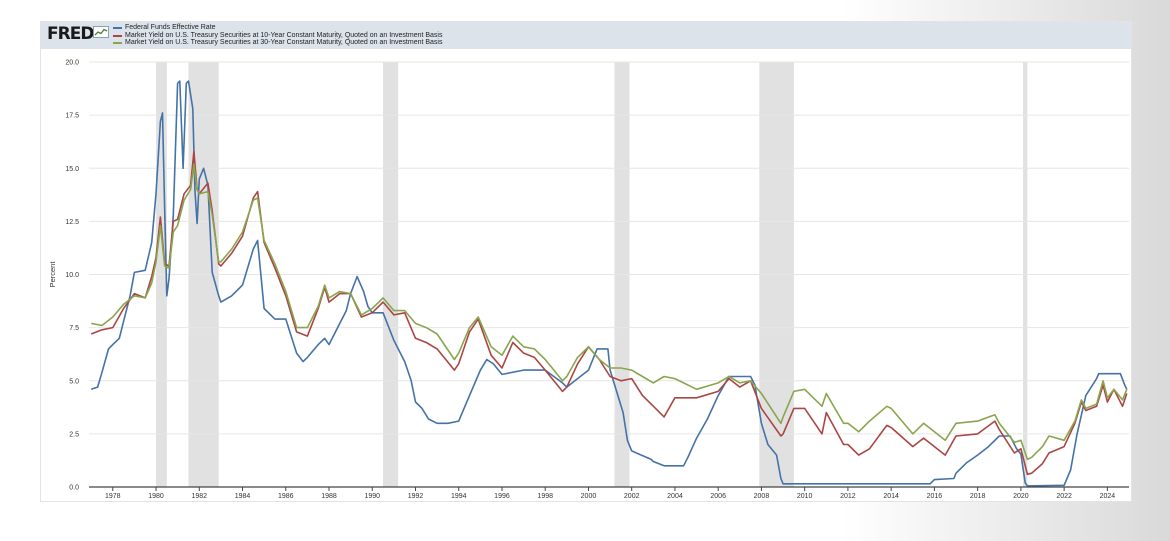 Image resolution: width=1170 pixels, height=541 pixels. I want to click on x-tick-label: 1980, so click(156, 496).